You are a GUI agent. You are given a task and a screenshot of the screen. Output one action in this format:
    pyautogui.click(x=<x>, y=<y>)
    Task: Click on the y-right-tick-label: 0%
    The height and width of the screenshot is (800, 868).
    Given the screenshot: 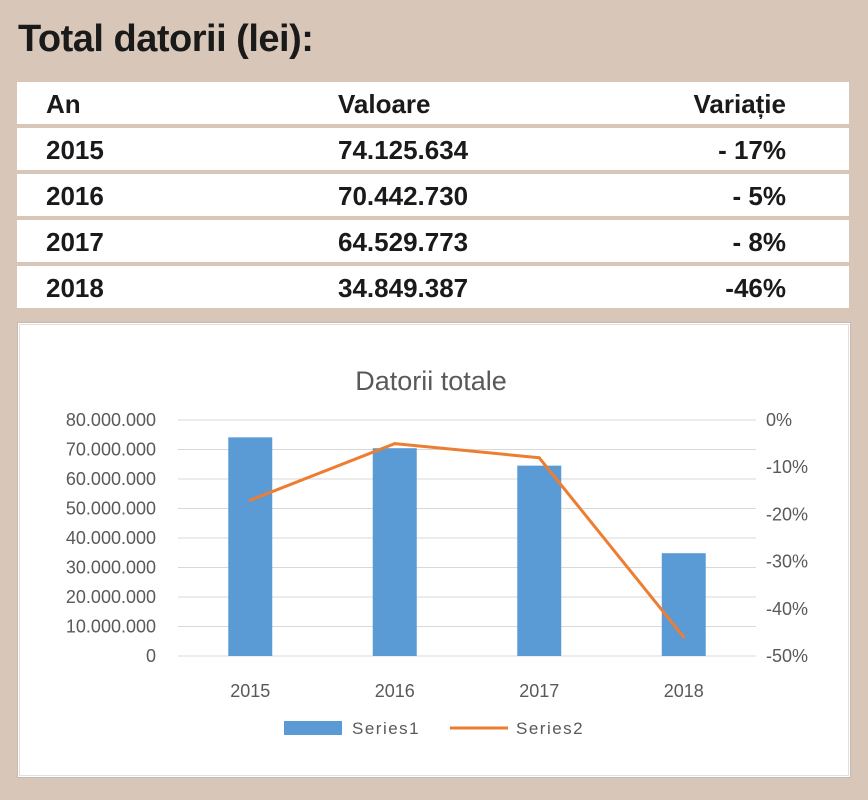 What is the action you would take?
    pyautogui.click(x=779, y=420)
    